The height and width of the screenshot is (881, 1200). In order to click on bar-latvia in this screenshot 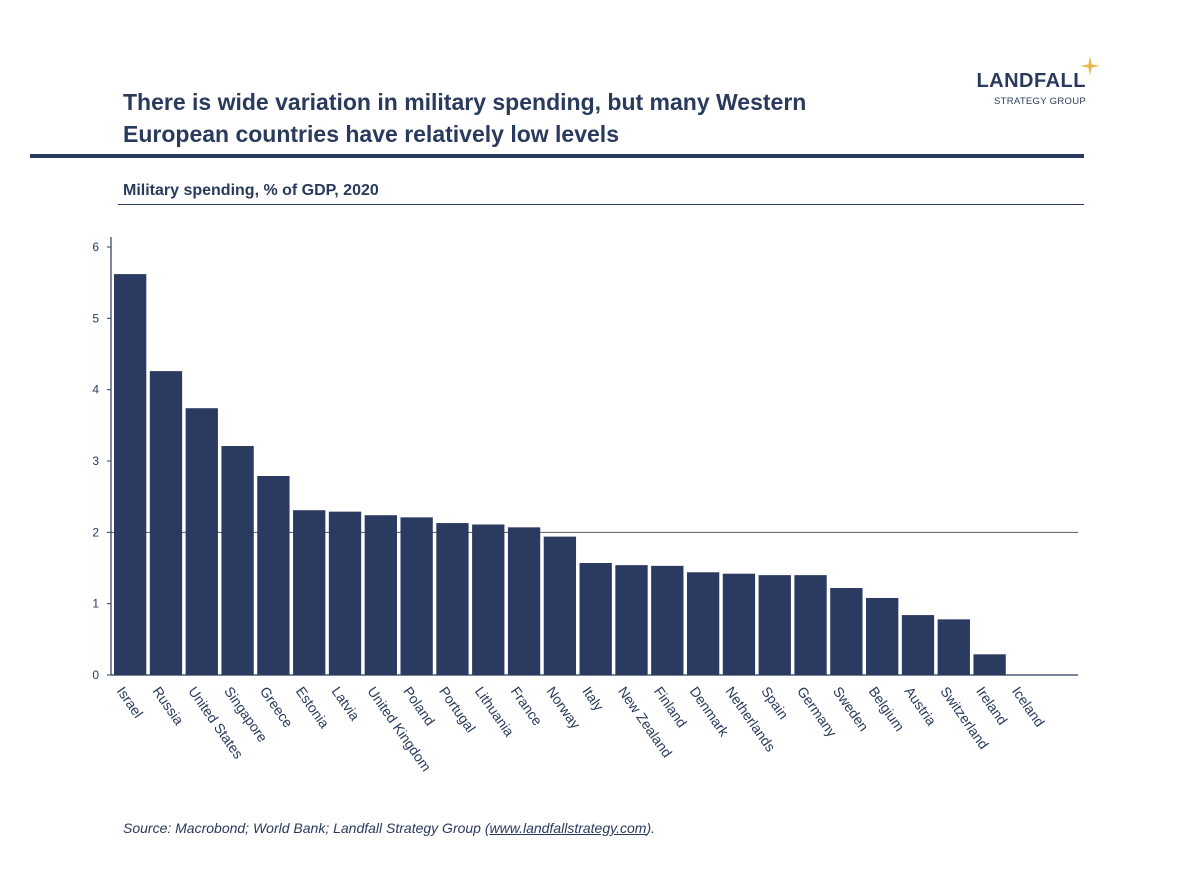, I will do `click(345, 593)`.